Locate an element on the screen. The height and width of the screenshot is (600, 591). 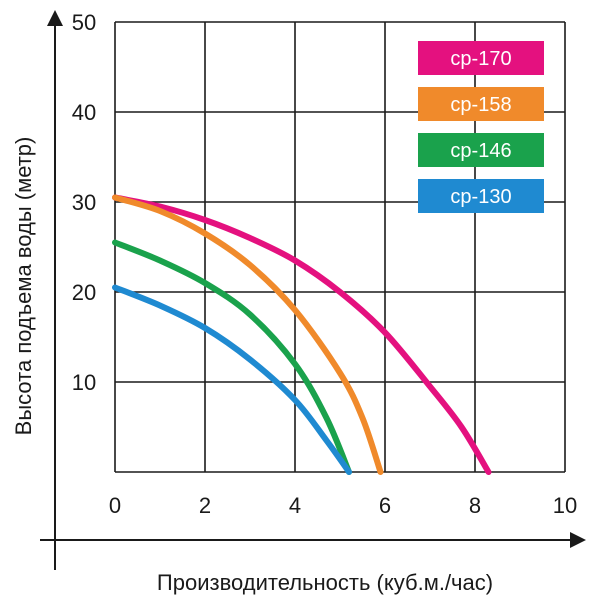
x-tick-label: 6 is located at coordinates (385, 505).